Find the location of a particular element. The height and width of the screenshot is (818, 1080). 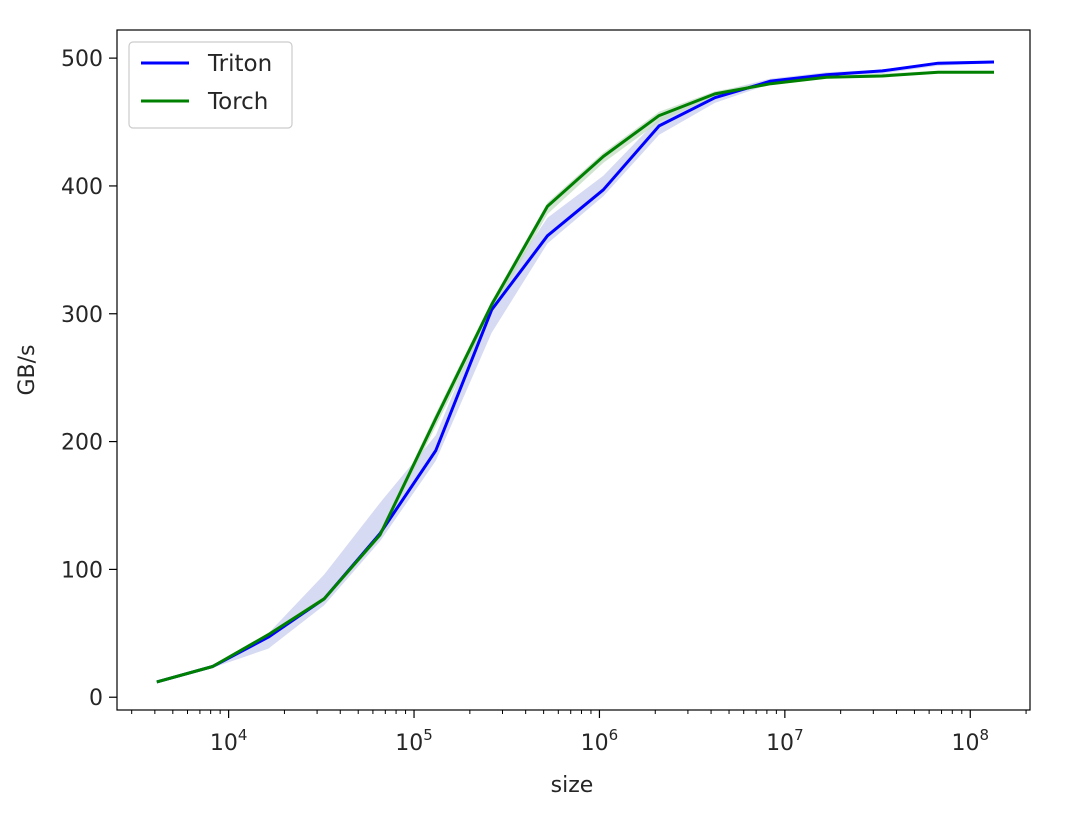

y-tick-label: 100 is located at coordinates (82, 570).